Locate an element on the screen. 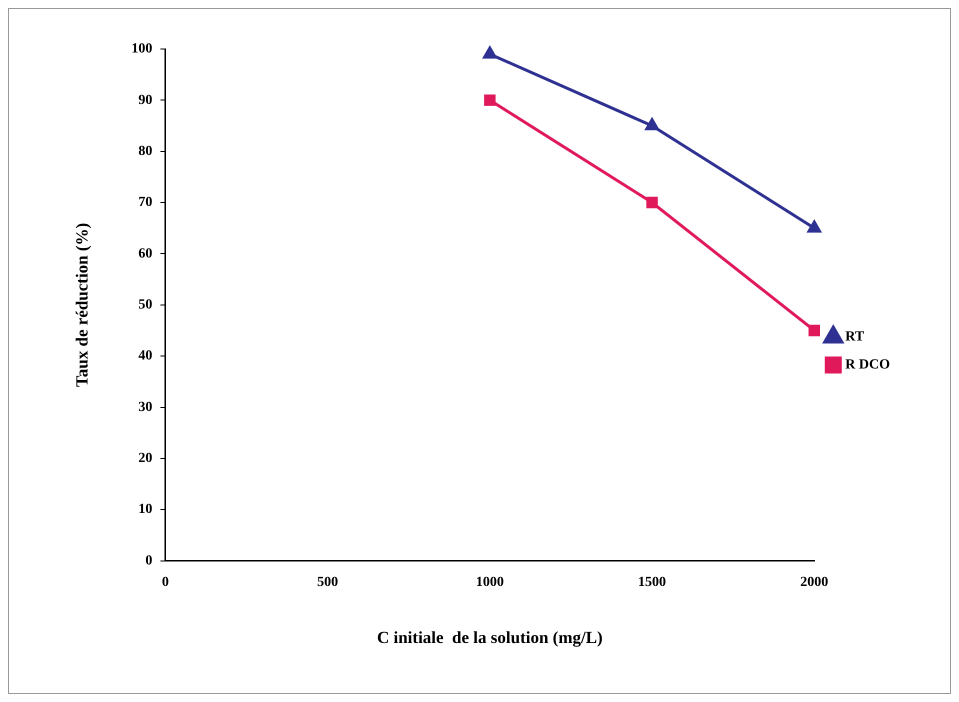 The width and height of the screenshot is (959, 702). x-tick-label: 500 is located at coordinates (327, 582).